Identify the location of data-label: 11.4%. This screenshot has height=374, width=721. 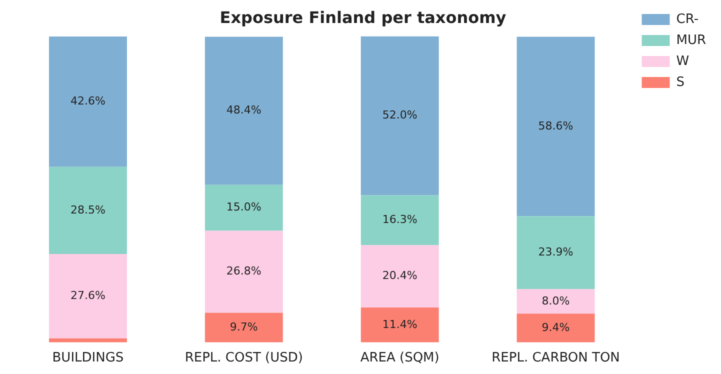
(400, 324).